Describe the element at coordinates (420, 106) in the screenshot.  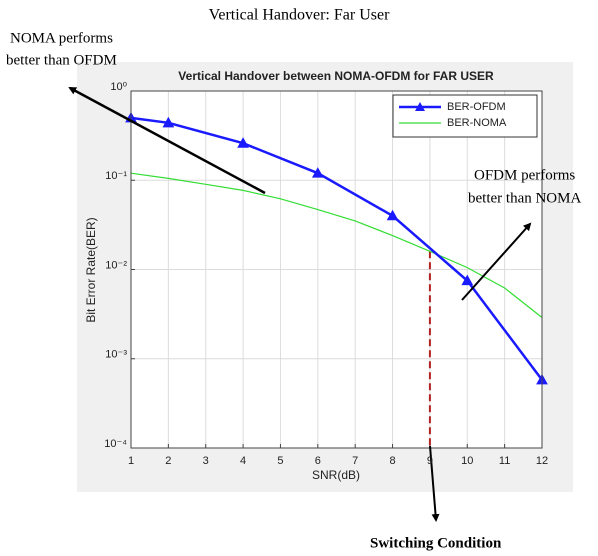
I see `legend-marker` at that location.